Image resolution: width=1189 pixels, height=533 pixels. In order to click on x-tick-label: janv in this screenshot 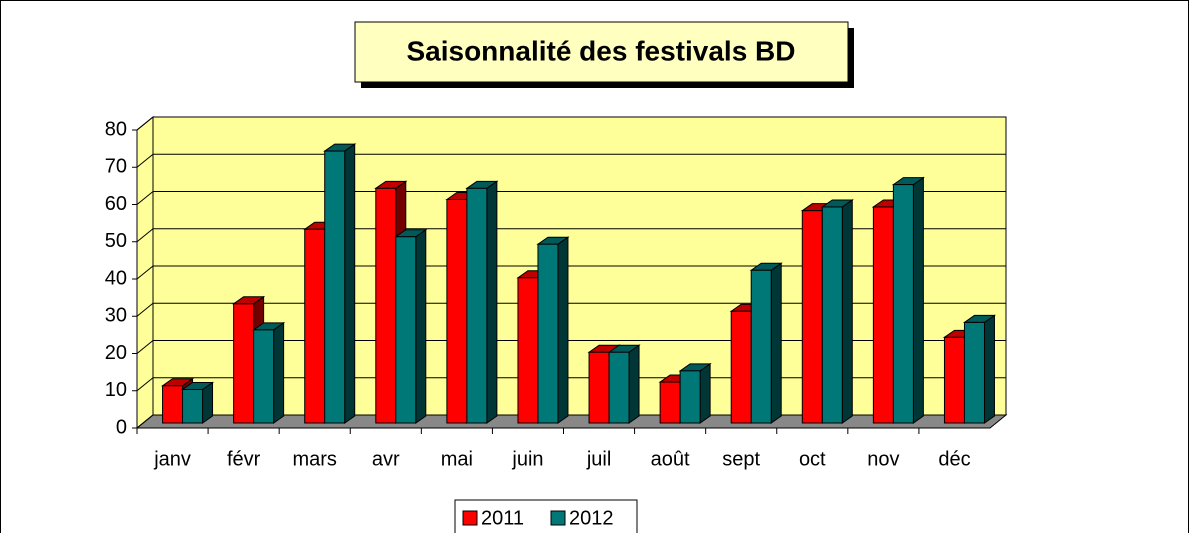, I will do `click(172, 459)`.